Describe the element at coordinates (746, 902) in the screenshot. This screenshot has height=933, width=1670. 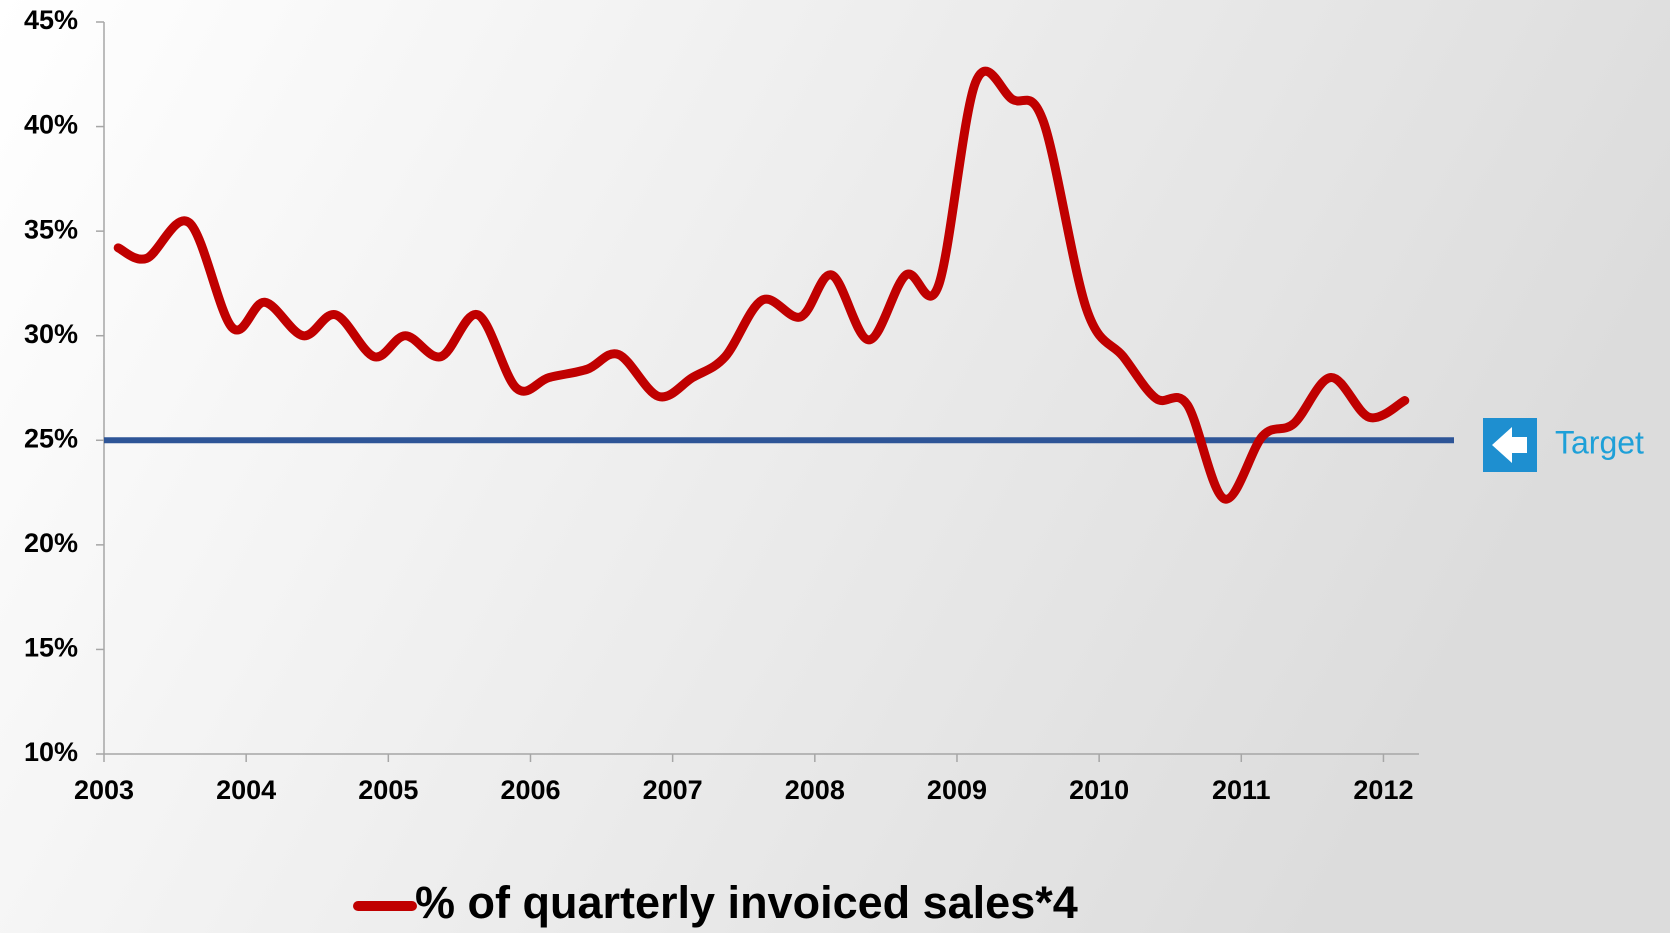
I see `legend-label: % of quarterly invoiced sales*4` at that location.